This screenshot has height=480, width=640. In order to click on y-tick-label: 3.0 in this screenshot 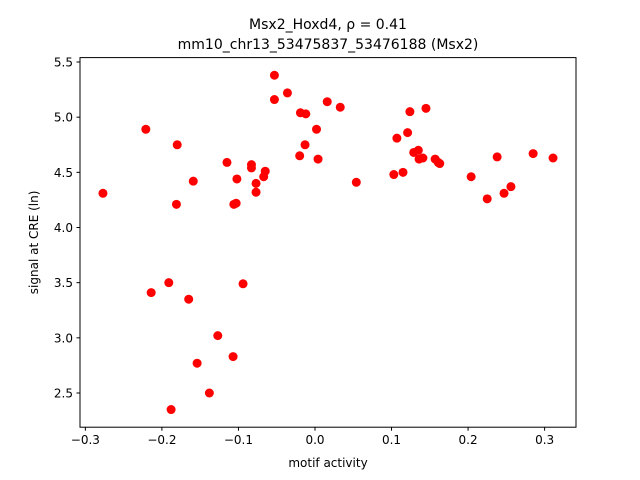, I will do `click(63, 338)`.